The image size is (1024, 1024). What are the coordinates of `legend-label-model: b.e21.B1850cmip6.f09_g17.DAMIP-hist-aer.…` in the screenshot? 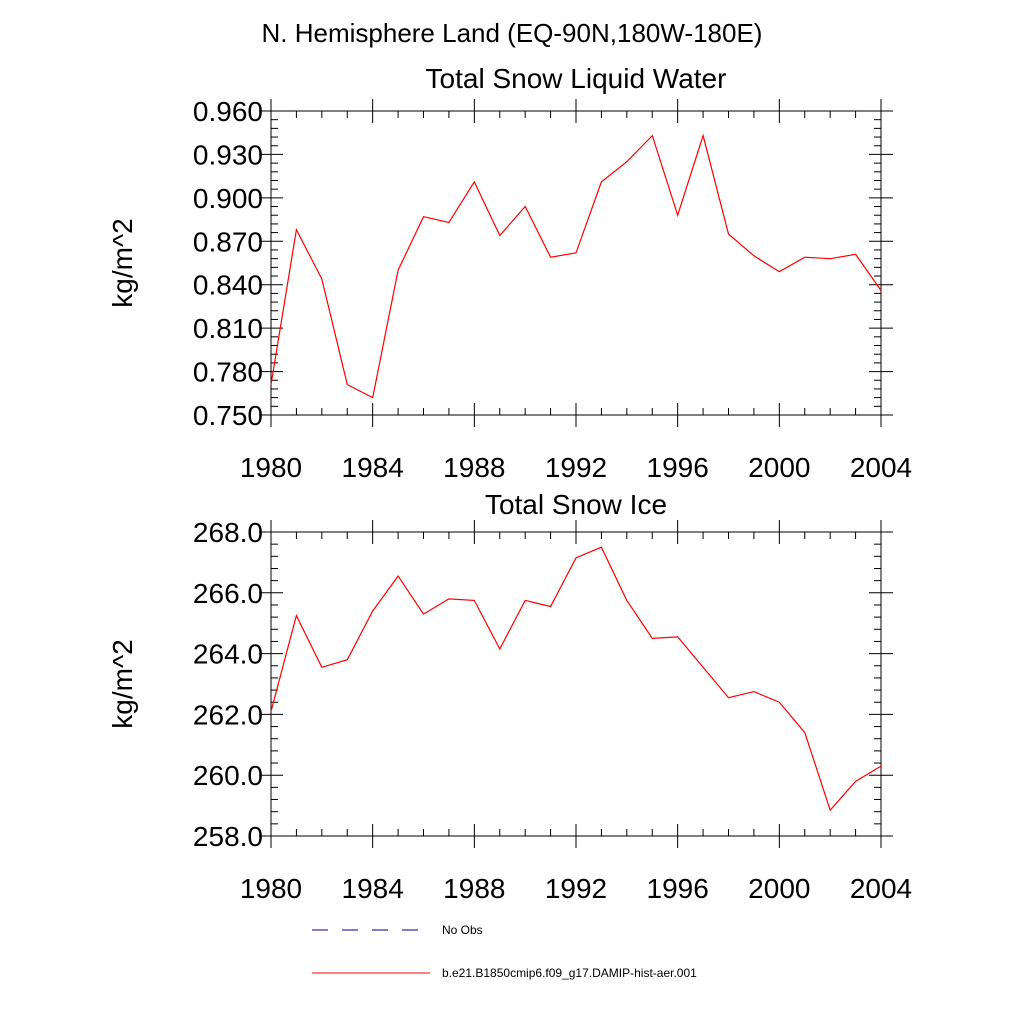 It's located at (569, 973).